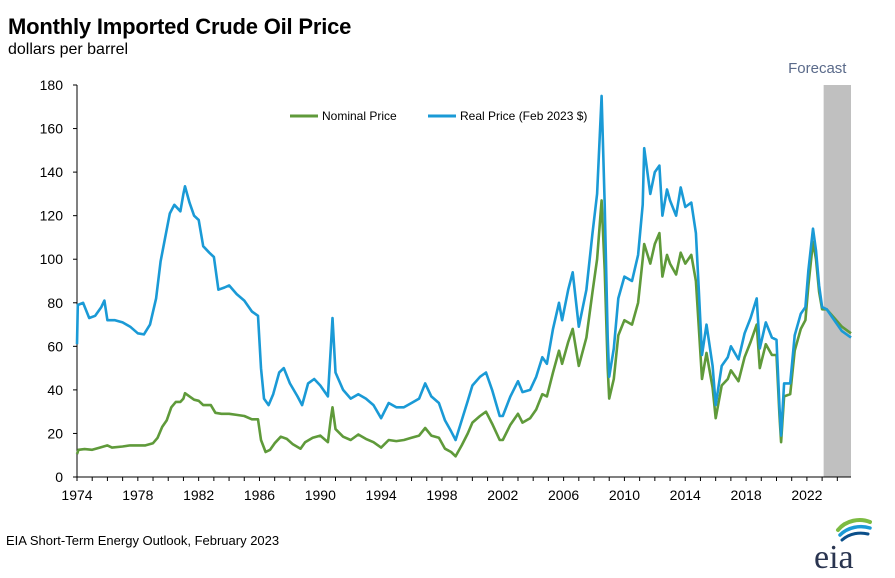  What do you see at coordinates (52, 85) in the screenshot?
I see `y-tick-label: 180` at bounding box center [52, 85].